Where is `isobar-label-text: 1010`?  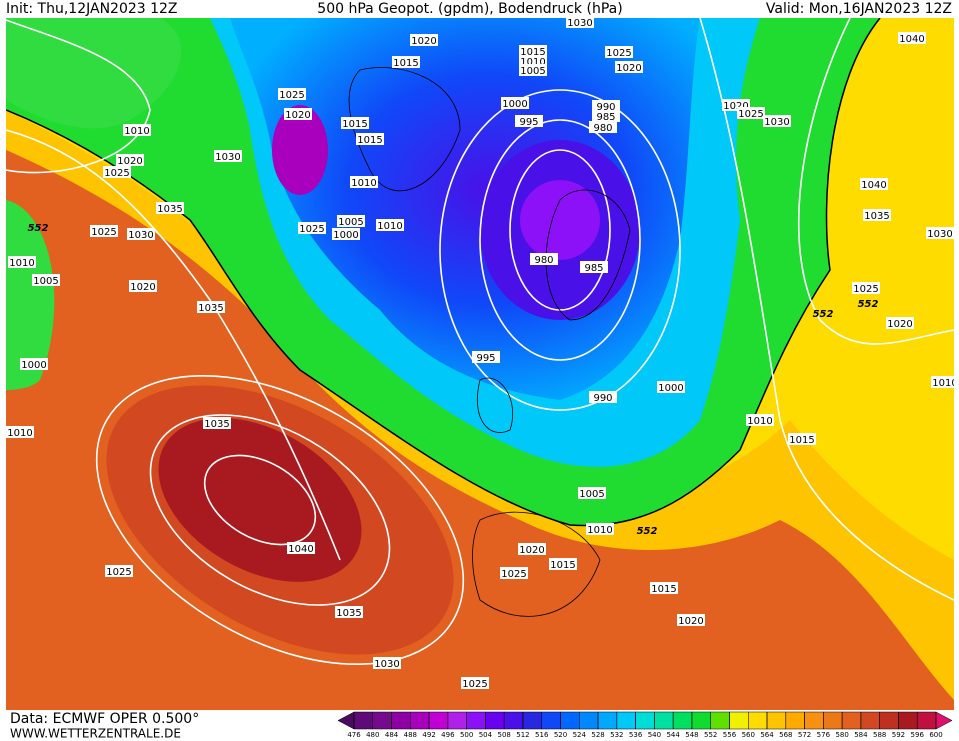
isobar-label-text: 1010 is located at coordinates (136, 131).